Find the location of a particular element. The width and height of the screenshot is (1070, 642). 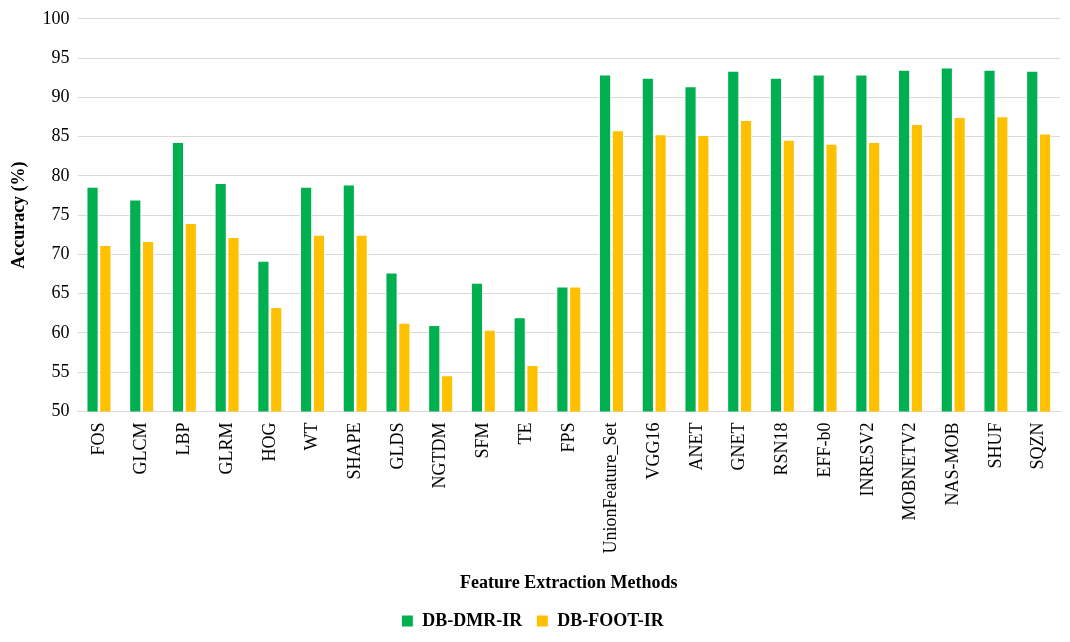

y-tick-label: 55 is located at coordinates (60, 370).